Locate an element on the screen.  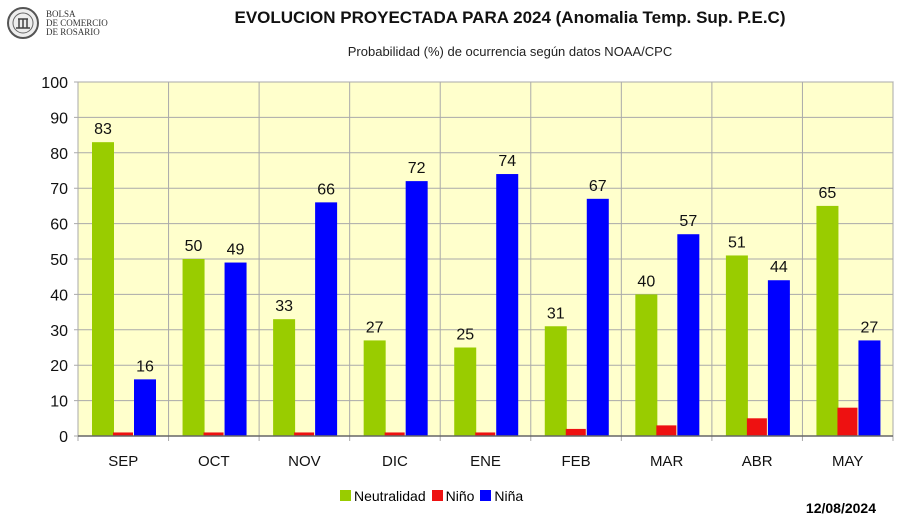
y-tick-label: 30 is located at coordinates (59, 331).